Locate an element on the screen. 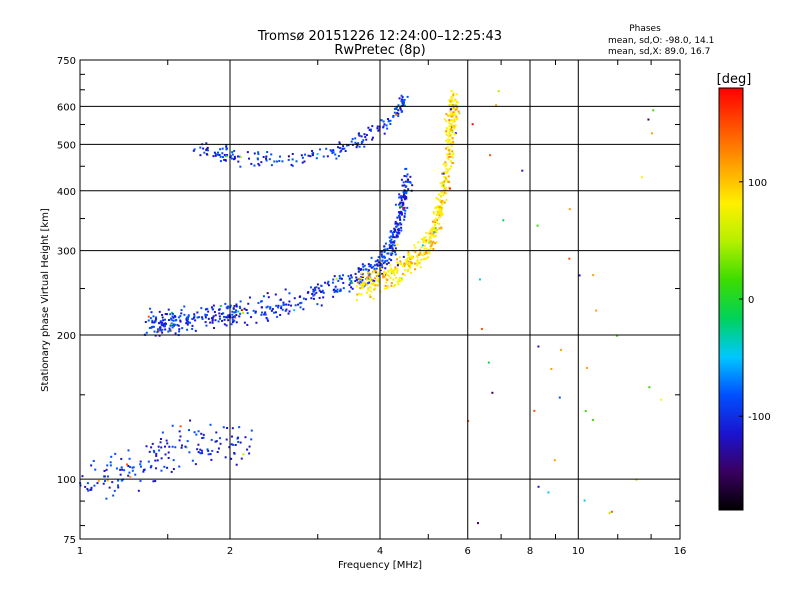  colorbar-tick-label: -100 is located at coordinates (759, 417).